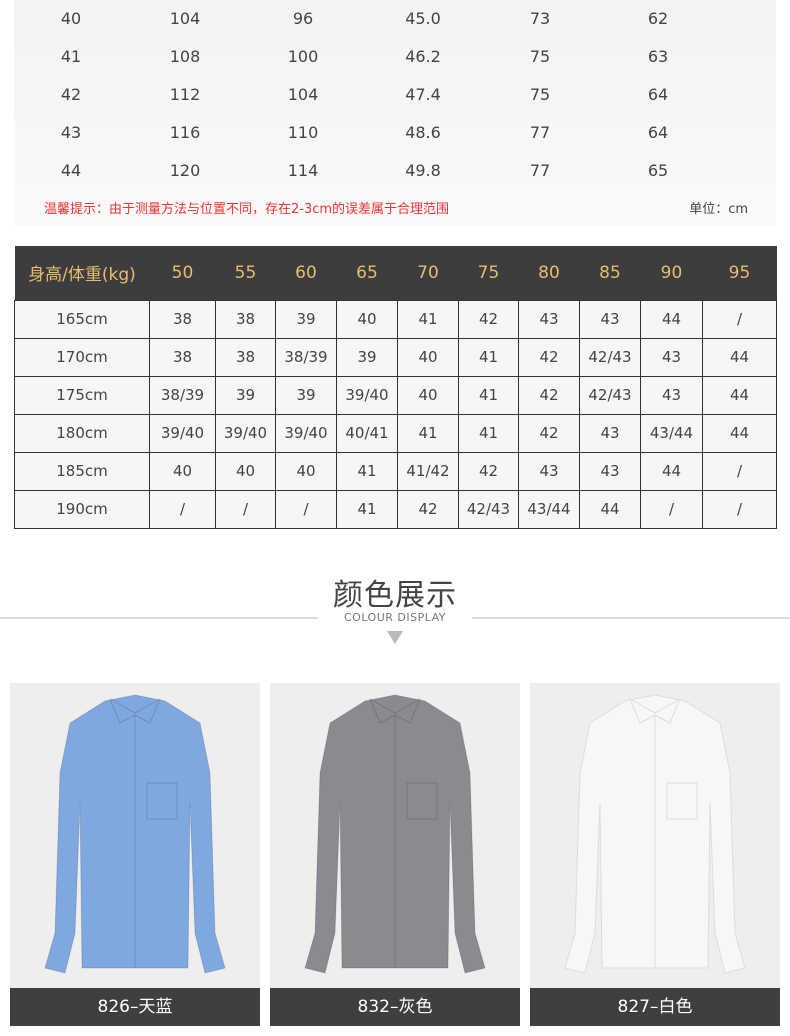  I want to click on table-cell: 96, so click(303, 18).